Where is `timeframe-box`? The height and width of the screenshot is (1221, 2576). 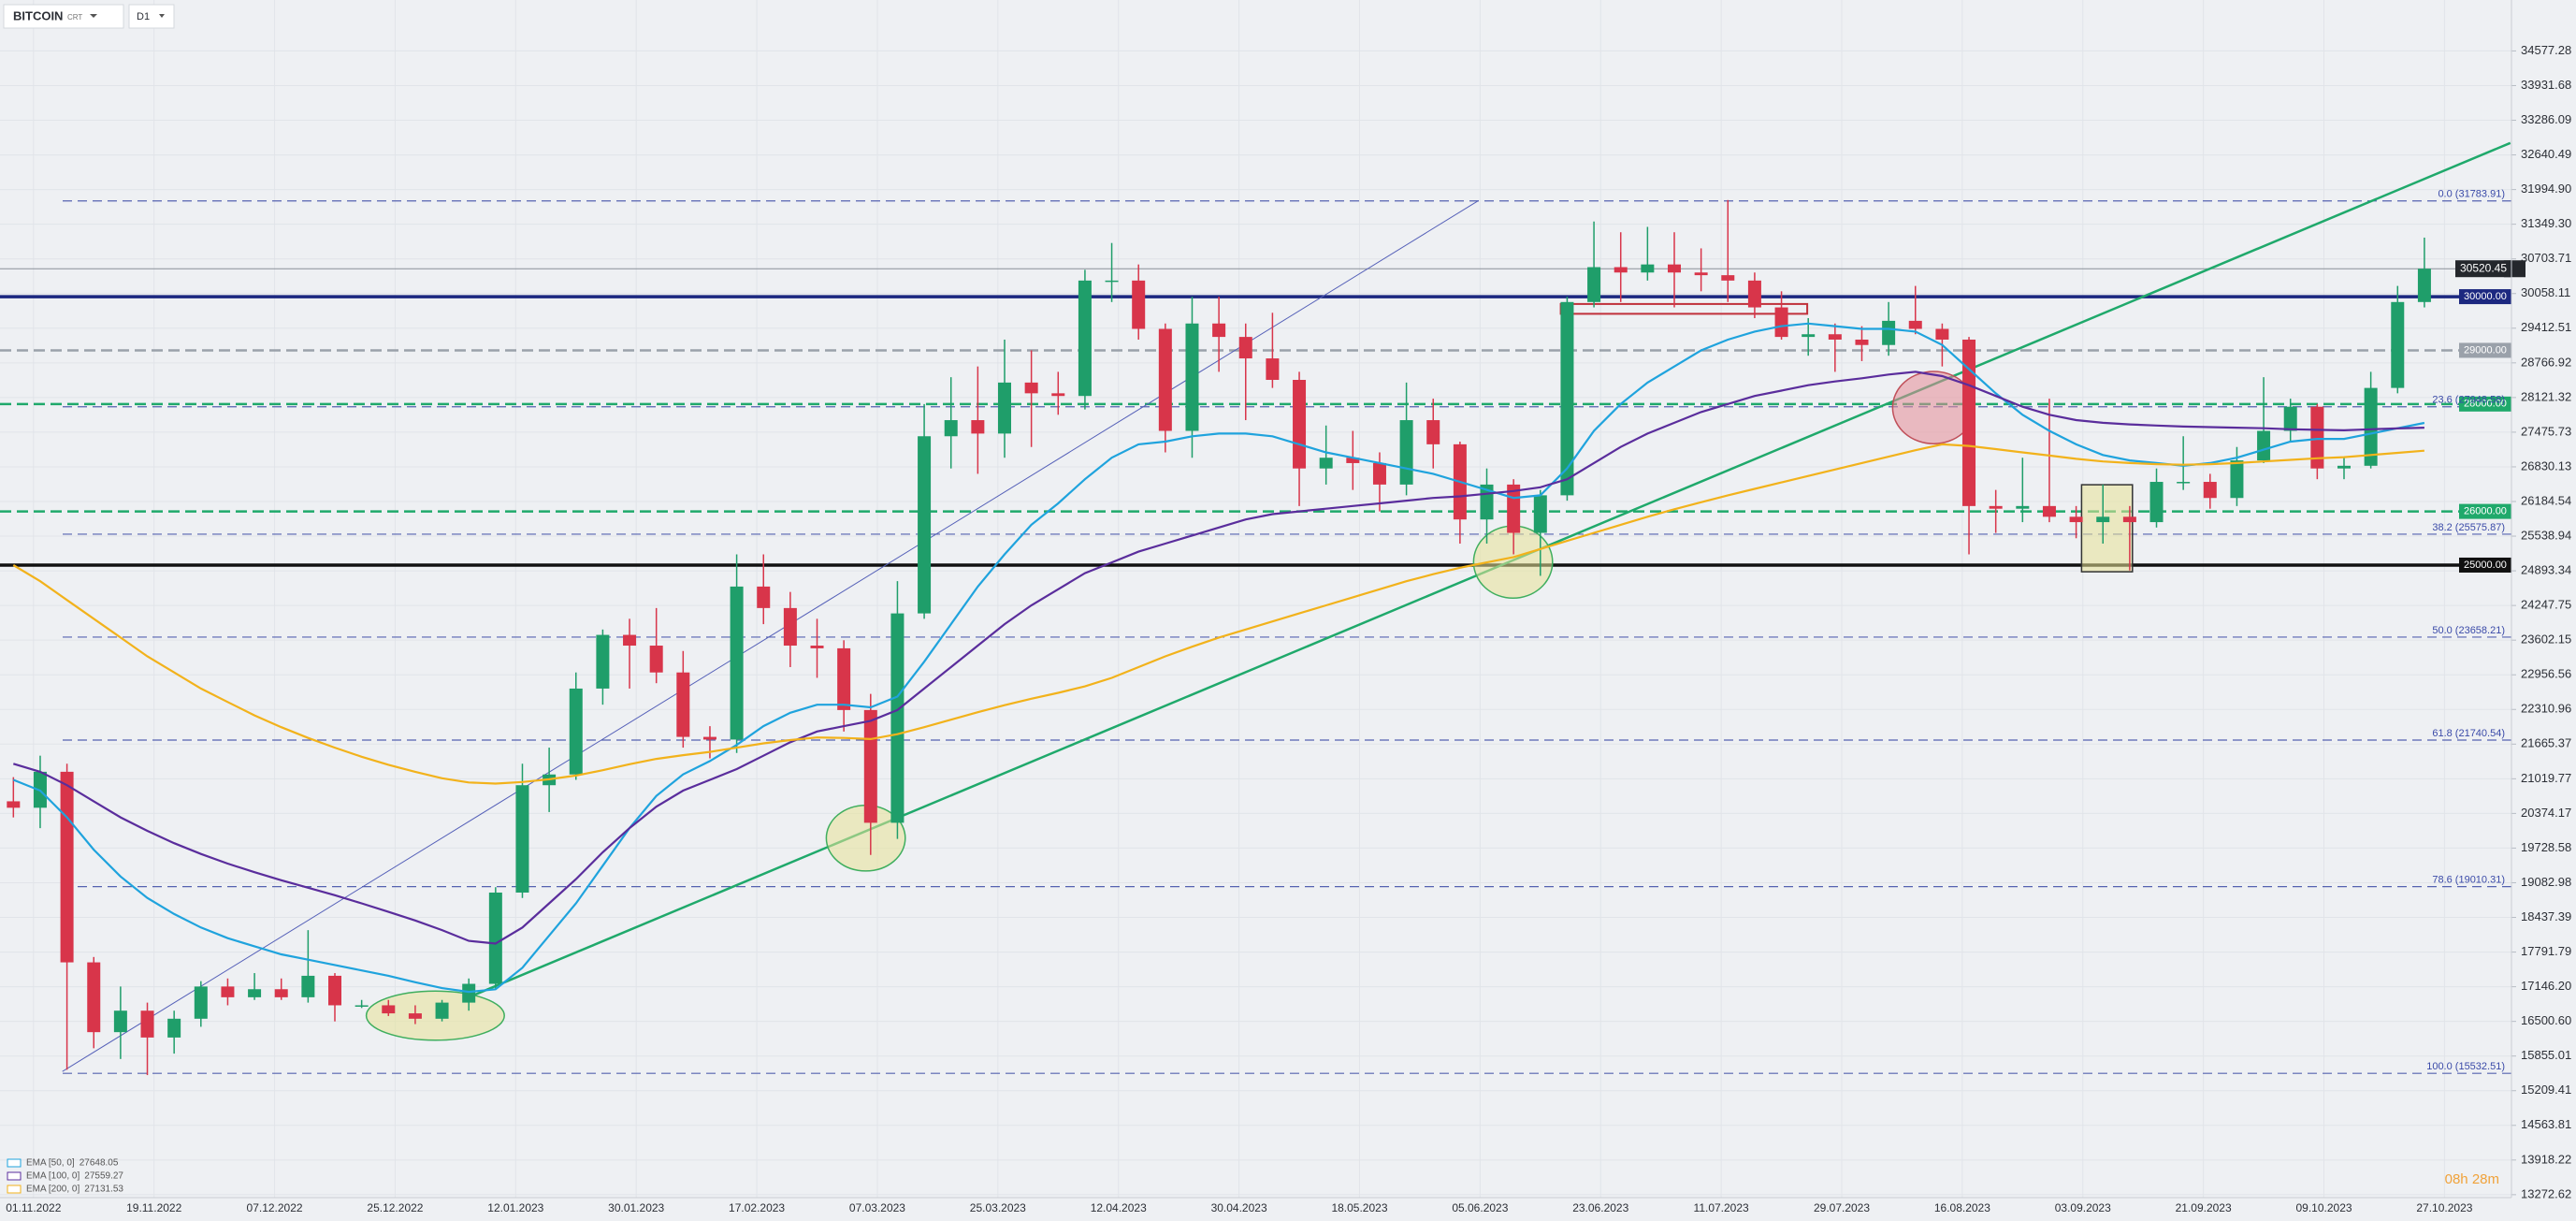
timeframe-box is located at coordinates (151, 16).